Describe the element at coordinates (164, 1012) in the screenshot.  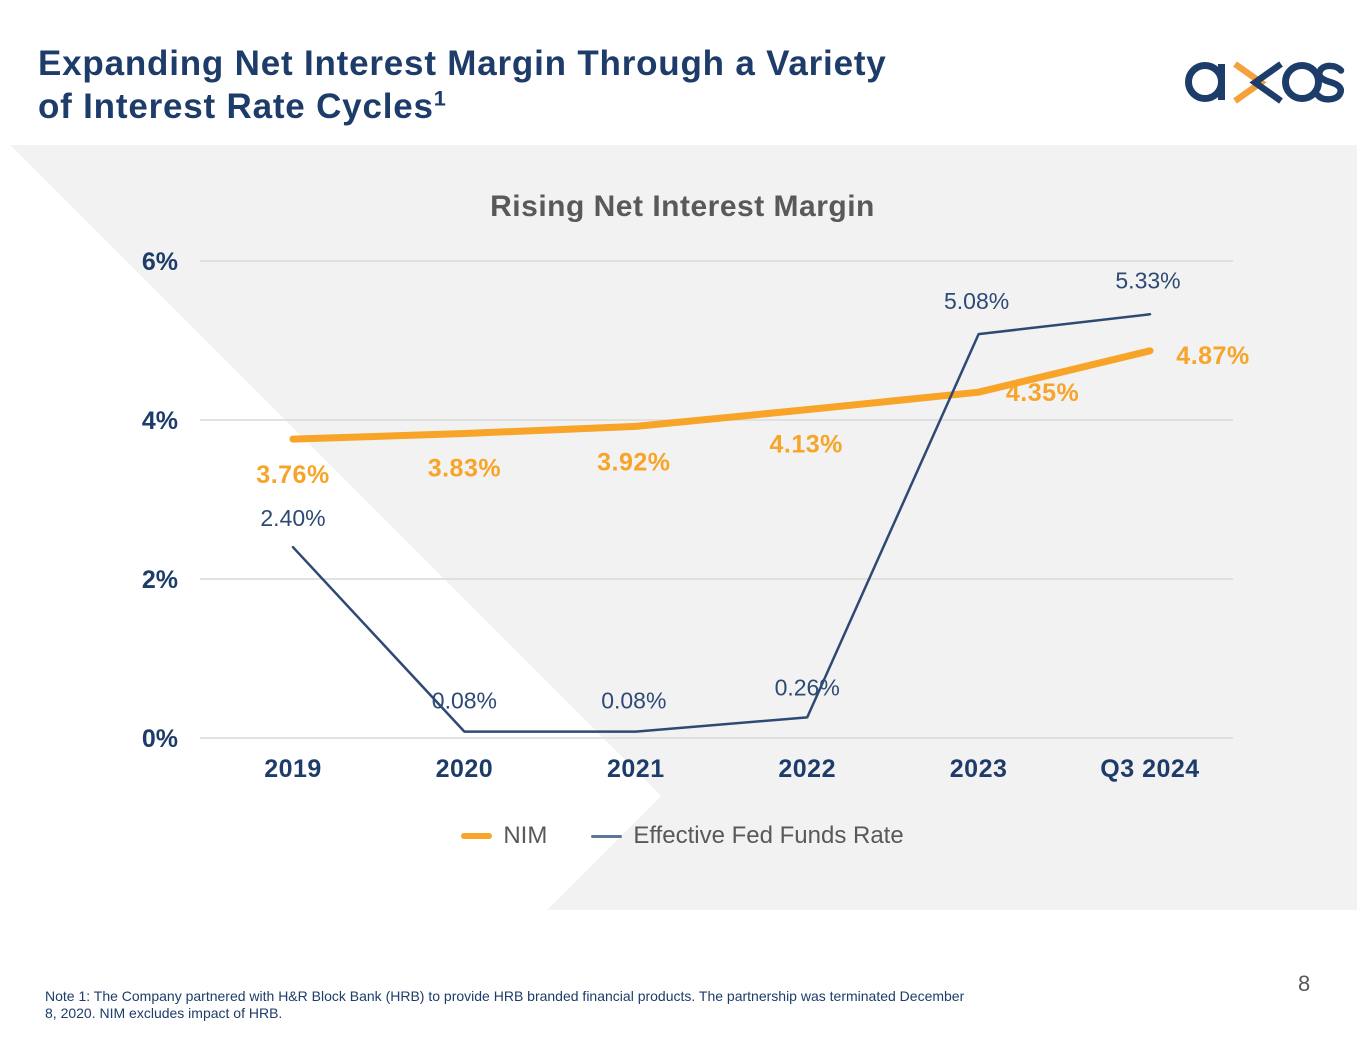
I see `footnote-line2: 8, 2020. NIM excludes impact of HRB.` at that location.